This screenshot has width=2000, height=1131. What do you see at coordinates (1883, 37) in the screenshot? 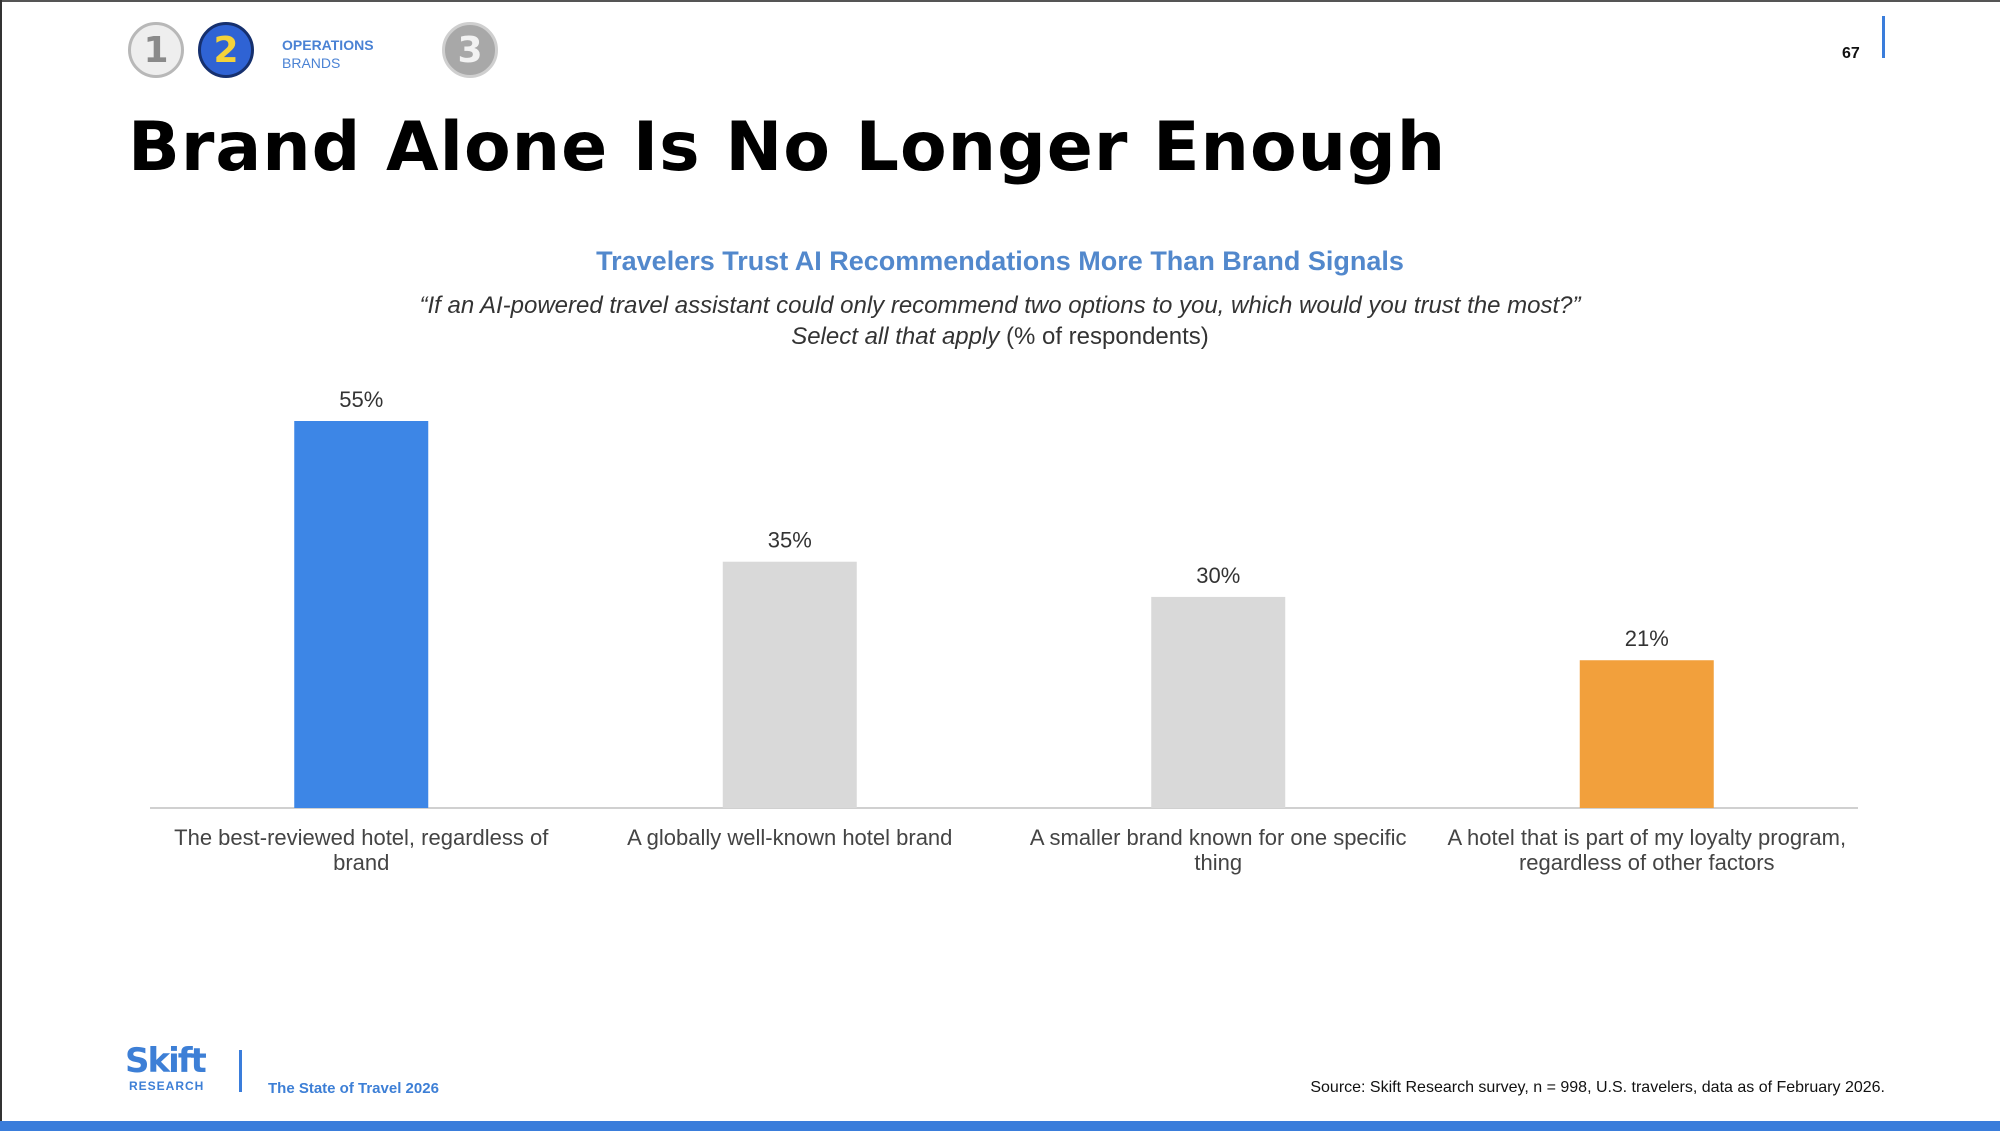
I see `page-number-accent` at bounding box center [1883, 37].